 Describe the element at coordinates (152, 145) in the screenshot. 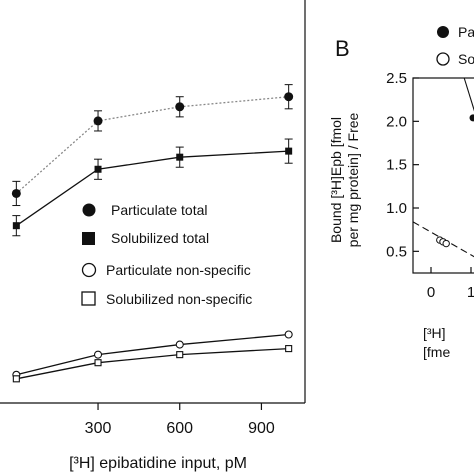

I see `series-line-particulate-total` at that location.